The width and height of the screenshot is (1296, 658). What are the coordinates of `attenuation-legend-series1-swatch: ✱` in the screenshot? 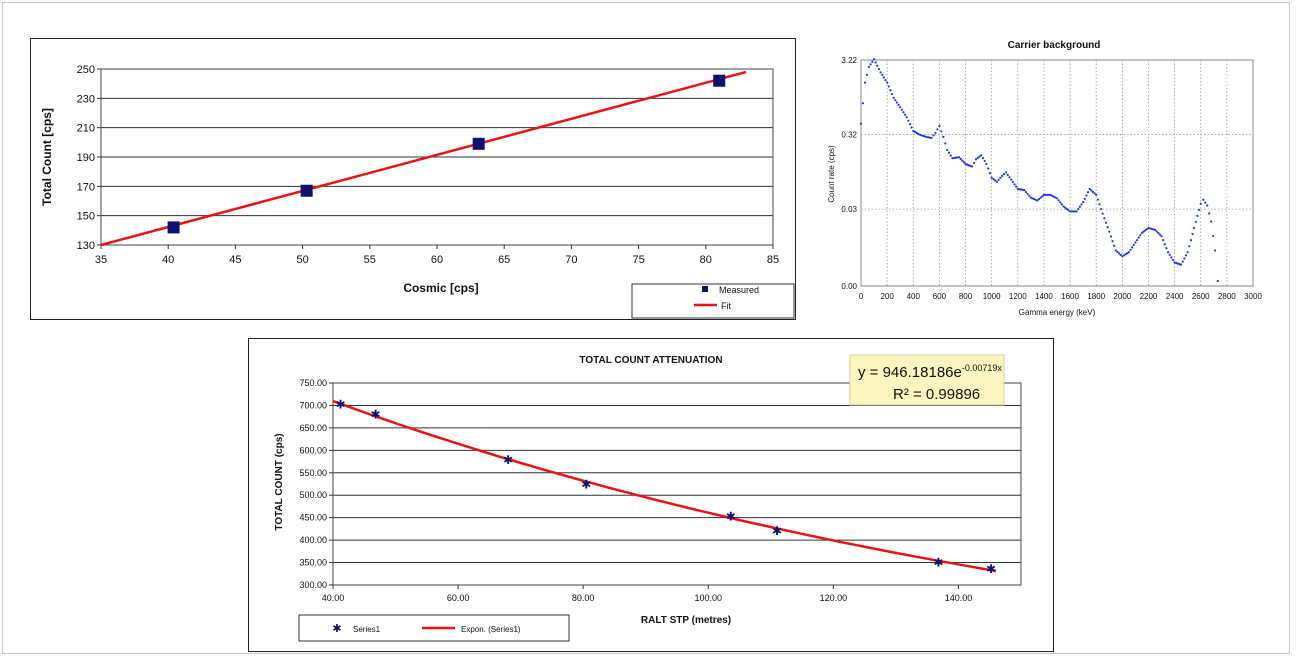 It's located at (336, 629).